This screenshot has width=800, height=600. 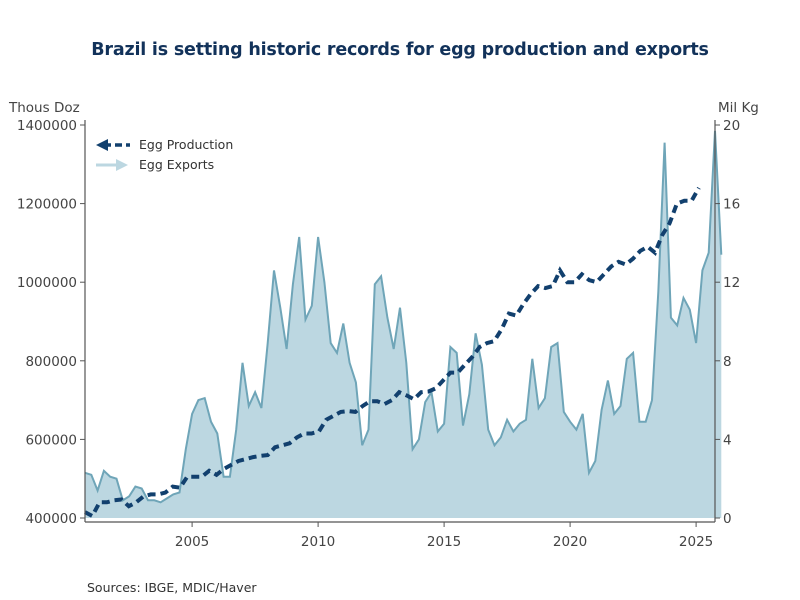 I want to click on left-axis-tick-label: 400000, so click(x=51, y=519).